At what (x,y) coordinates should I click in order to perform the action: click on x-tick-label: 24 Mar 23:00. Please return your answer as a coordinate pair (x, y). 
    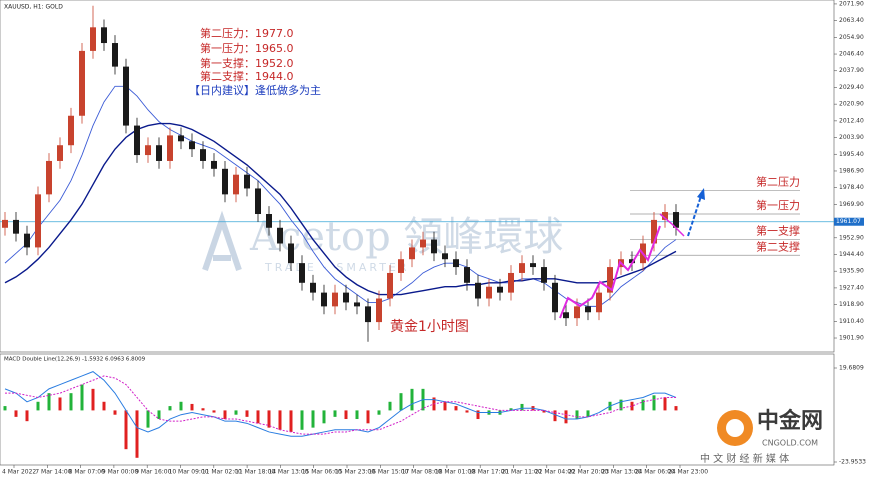
    Looking at the image, I should click on (688, 472).